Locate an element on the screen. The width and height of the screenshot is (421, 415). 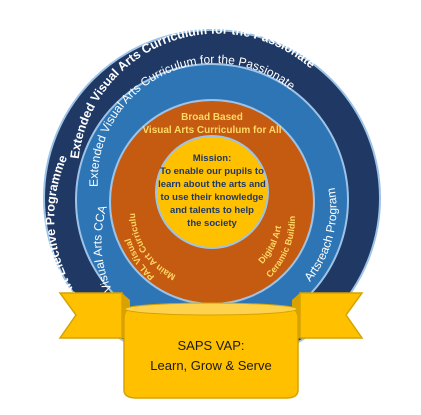
mission-line-1: Mission: is located at coordinates (212, 158).